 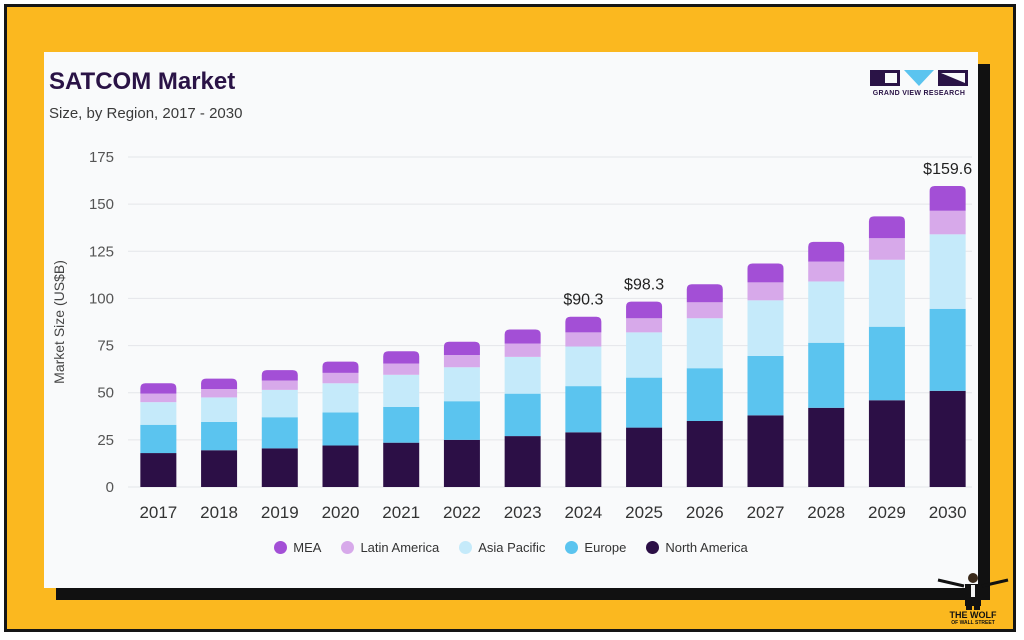 I want to click on bar-segment-asia-pacific-2027, so click(x=765, y=328).